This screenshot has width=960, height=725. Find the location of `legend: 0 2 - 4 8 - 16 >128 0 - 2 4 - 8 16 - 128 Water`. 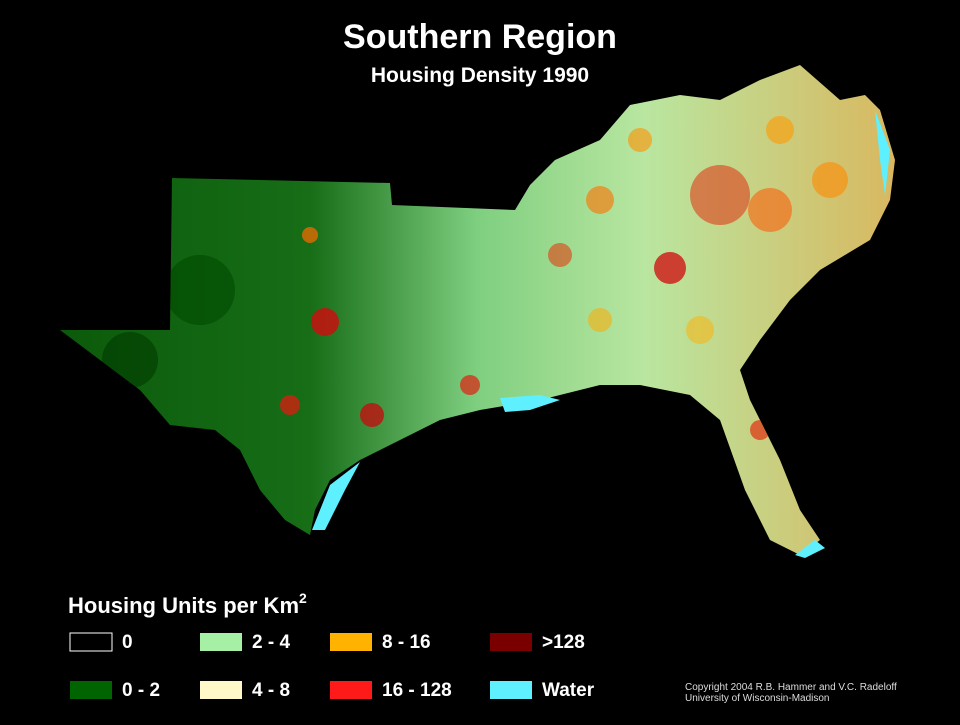

legend: 0 2 - 4 8 - 16 >128 0 - 2 4 - 8 16 - 128 Water is located at coordinates (332, 666).